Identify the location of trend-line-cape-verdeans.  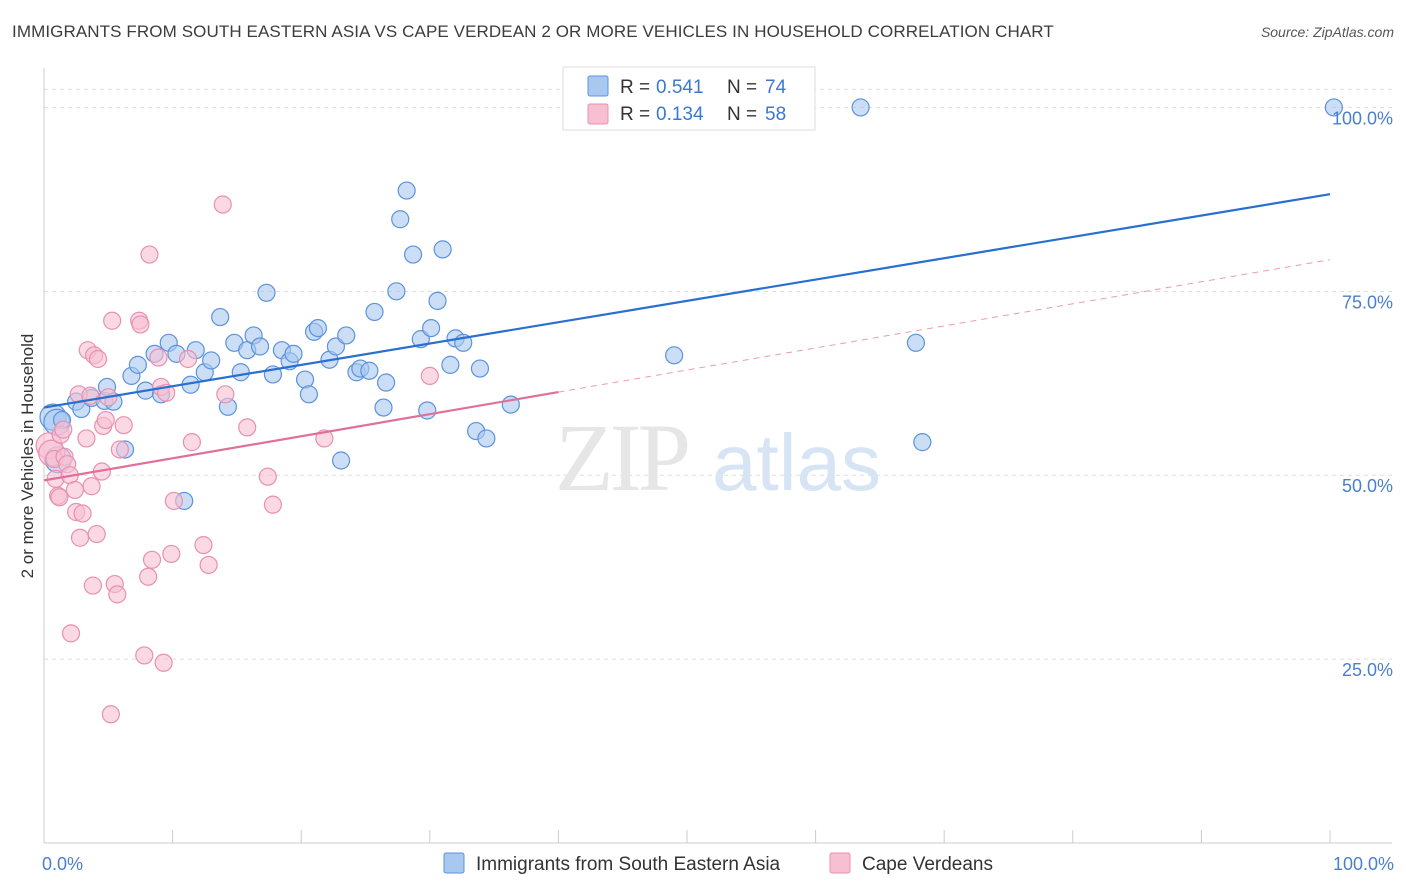
(301, 436).